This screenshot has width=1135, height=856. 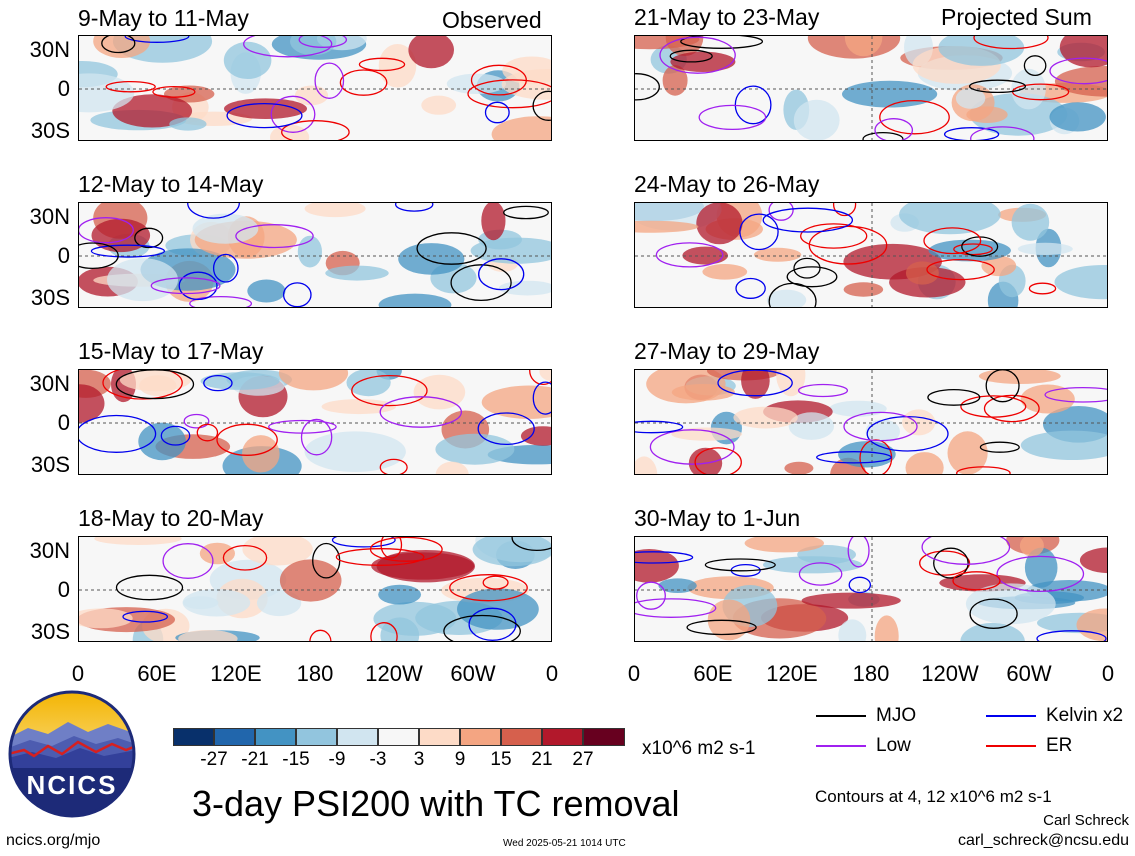 What do you see at coordinates (214, 759) in the screenshot?
I see `colorbar-tick-label: -27` at bounding box center [214, 759].